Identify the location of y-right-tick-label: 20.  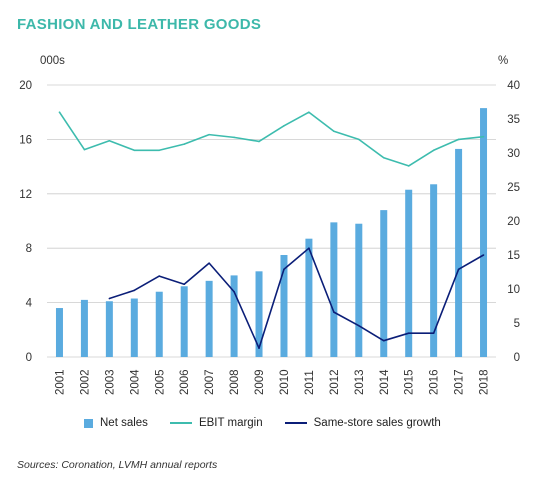
(513, 222).